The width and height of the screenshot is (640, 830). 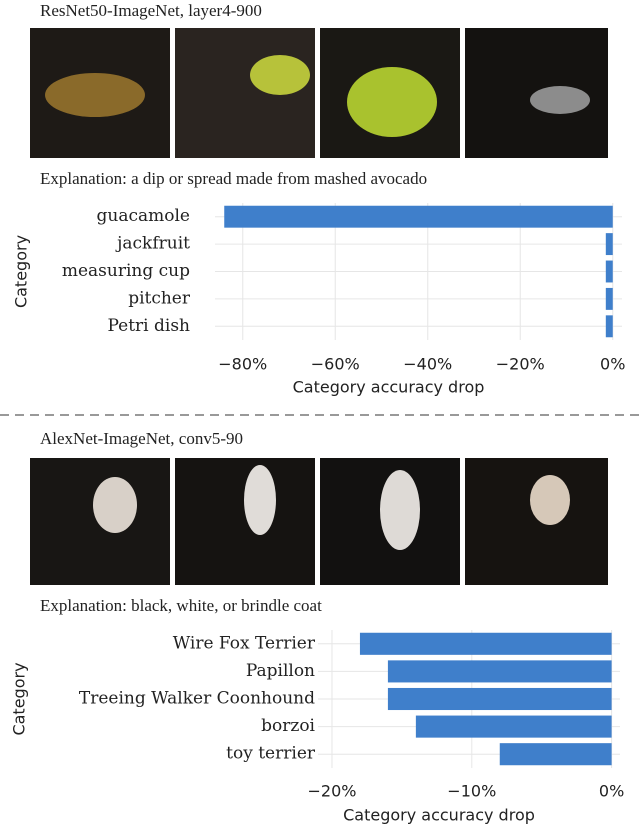 What do you see at coordinates (288, 726) in the screenshot?
I see `y-tick-label: borzoi` at bounding box center [288, 726].